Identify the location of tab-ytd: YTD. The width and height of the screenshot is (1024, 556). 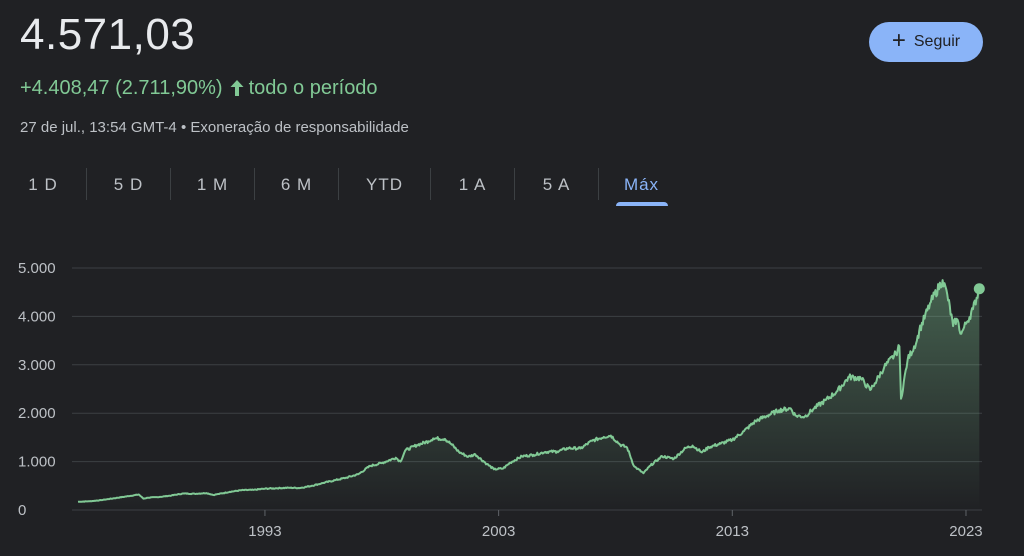
(384, 186).